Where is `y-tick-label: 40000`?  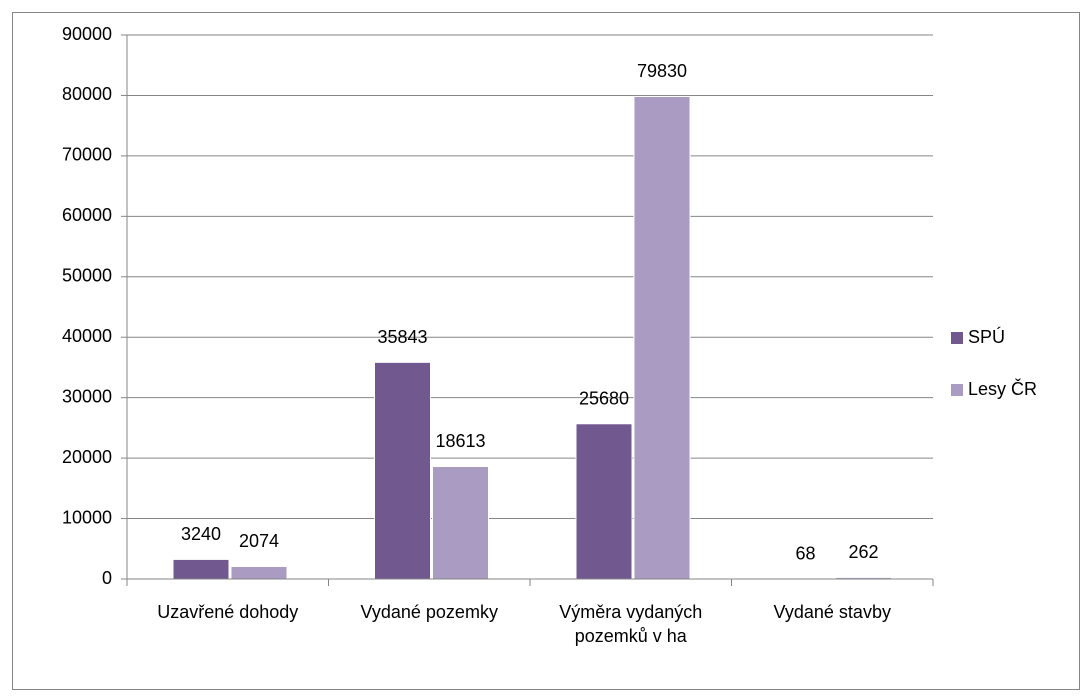
y-tick-label: 40000 is located at coordinates (87, 336).